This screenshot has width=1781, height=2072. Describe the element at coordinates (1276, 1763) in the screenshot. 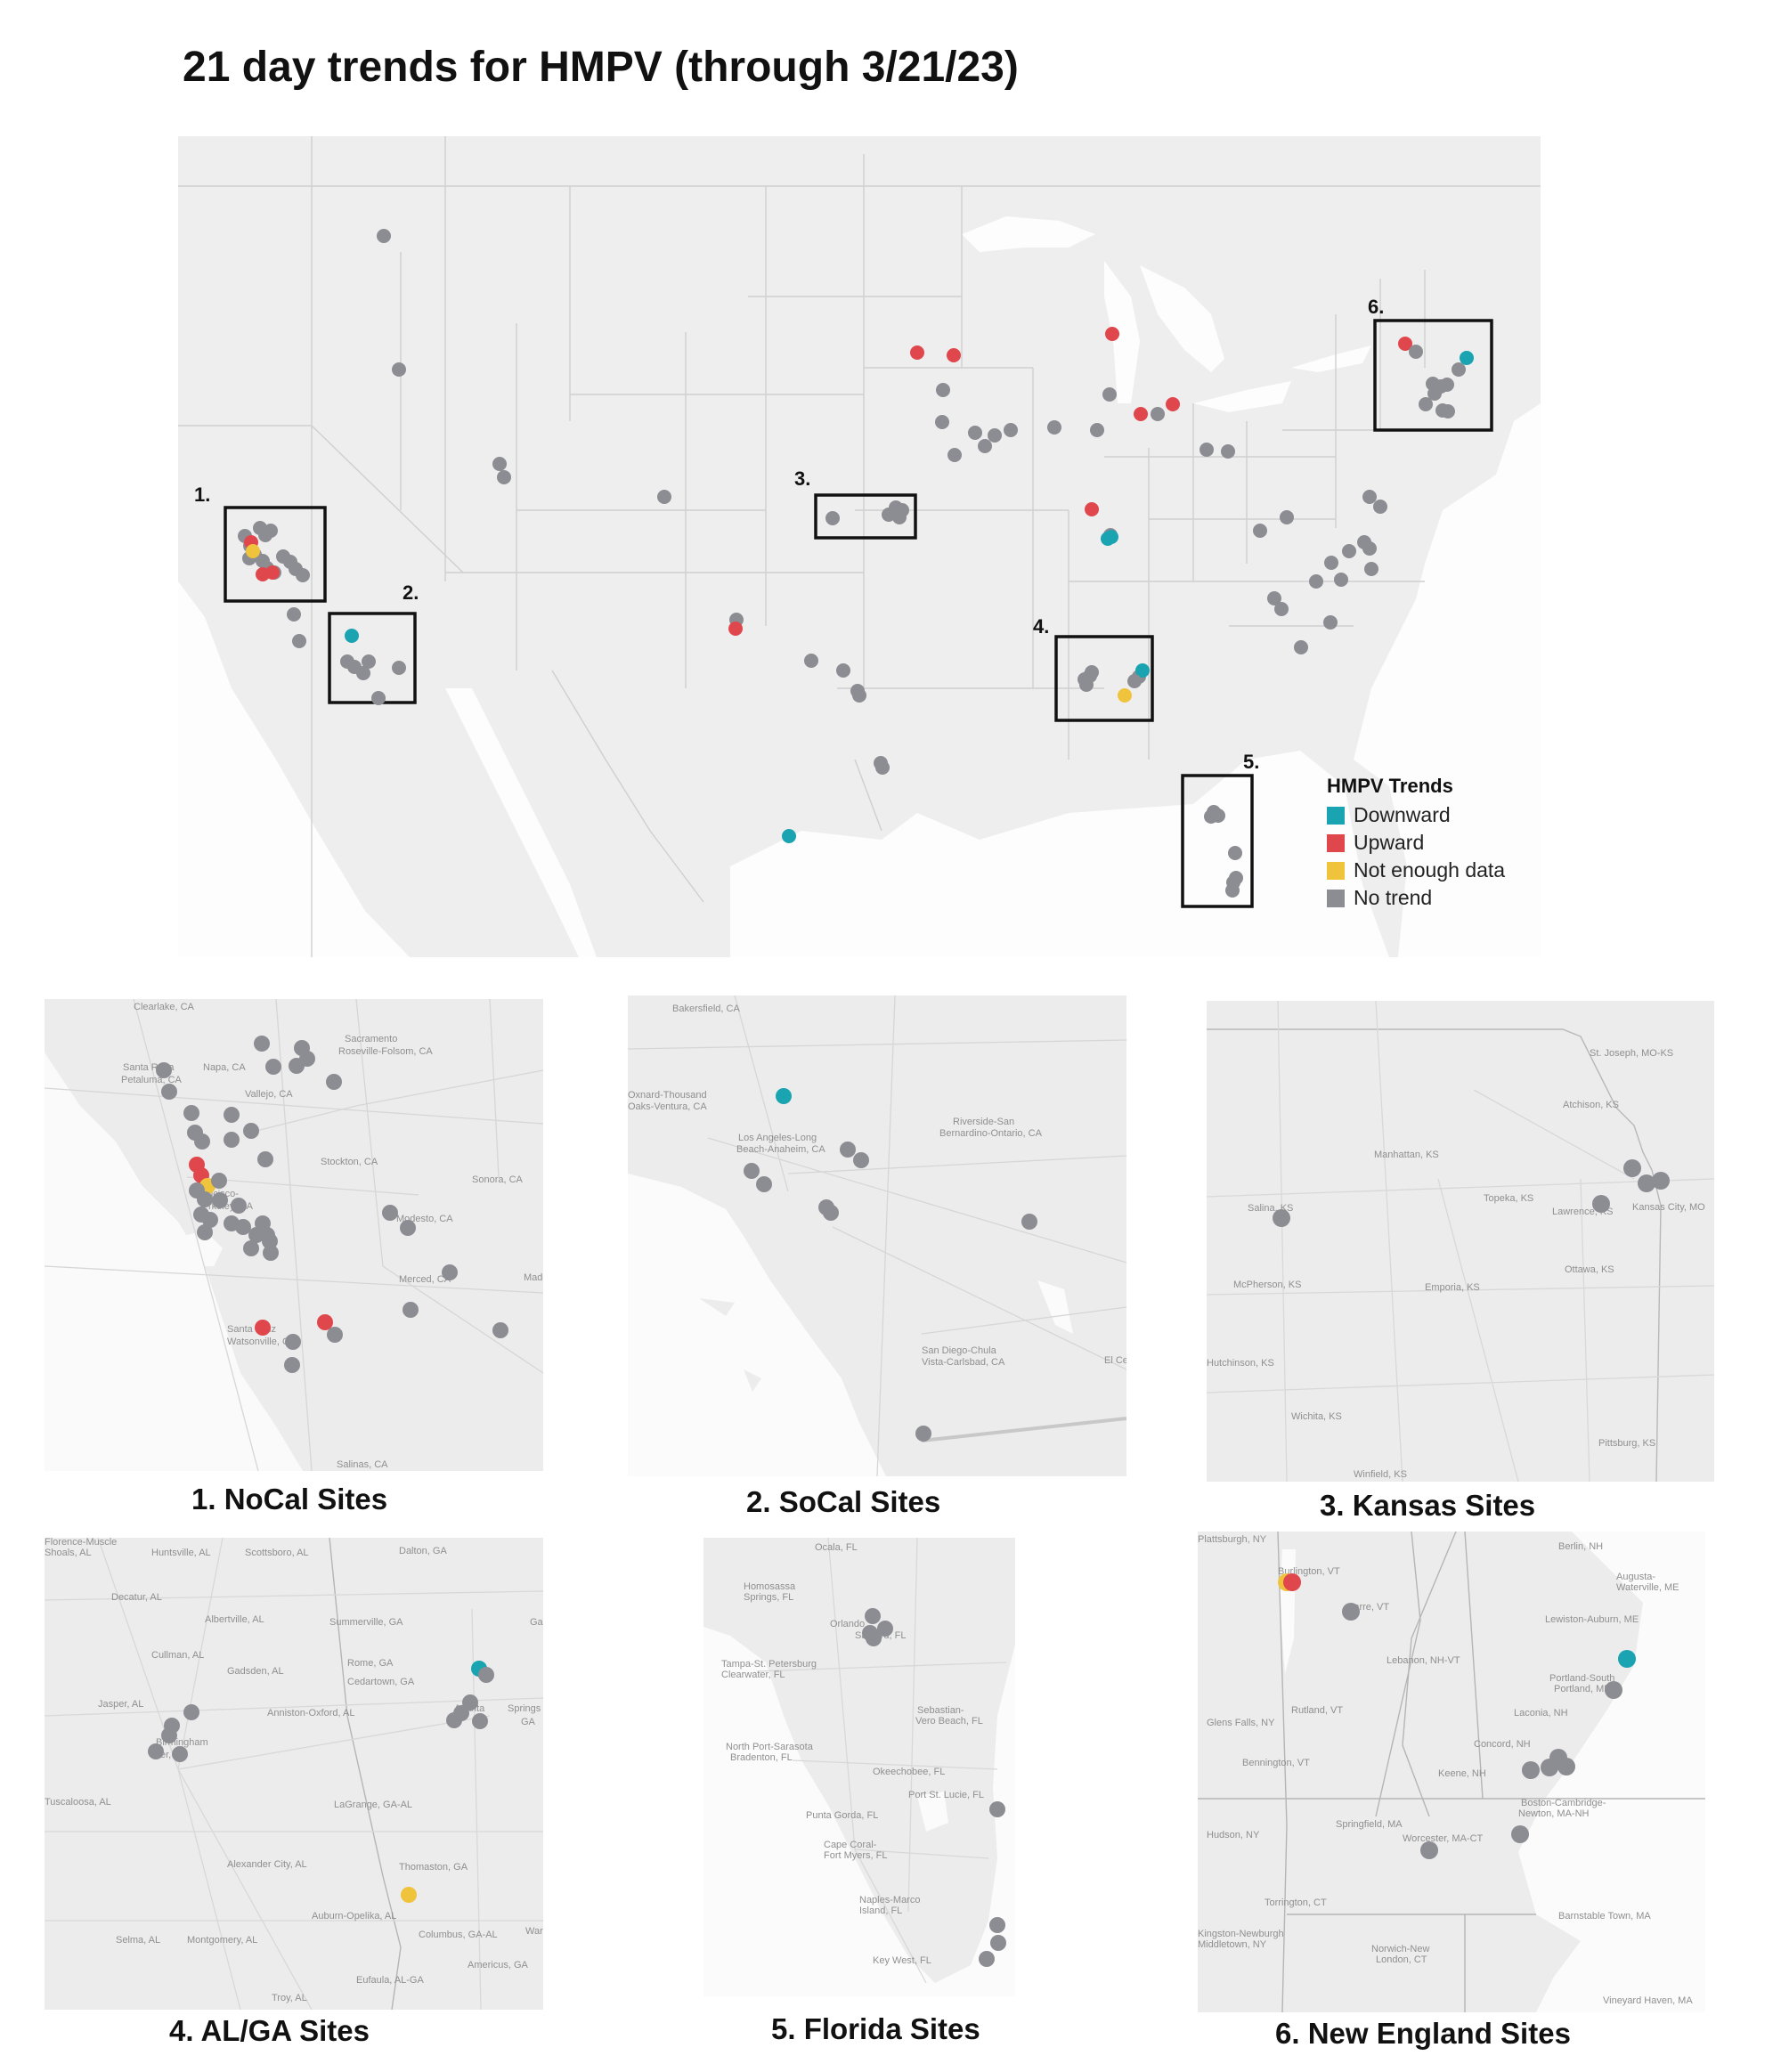

I see `newengland-city-label-15: Bennington, VT` at that location.